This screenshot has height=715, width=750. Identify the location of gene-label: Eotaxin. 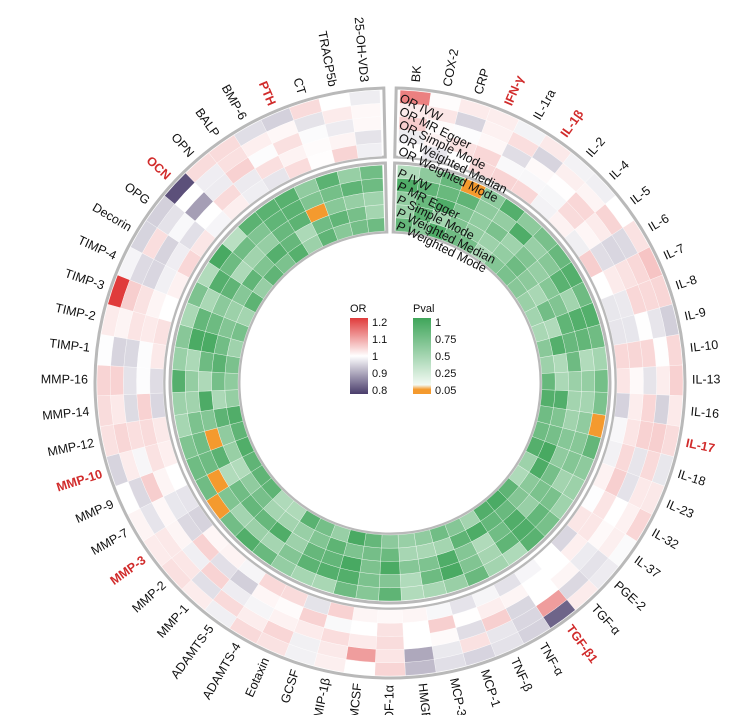
(257, 677).